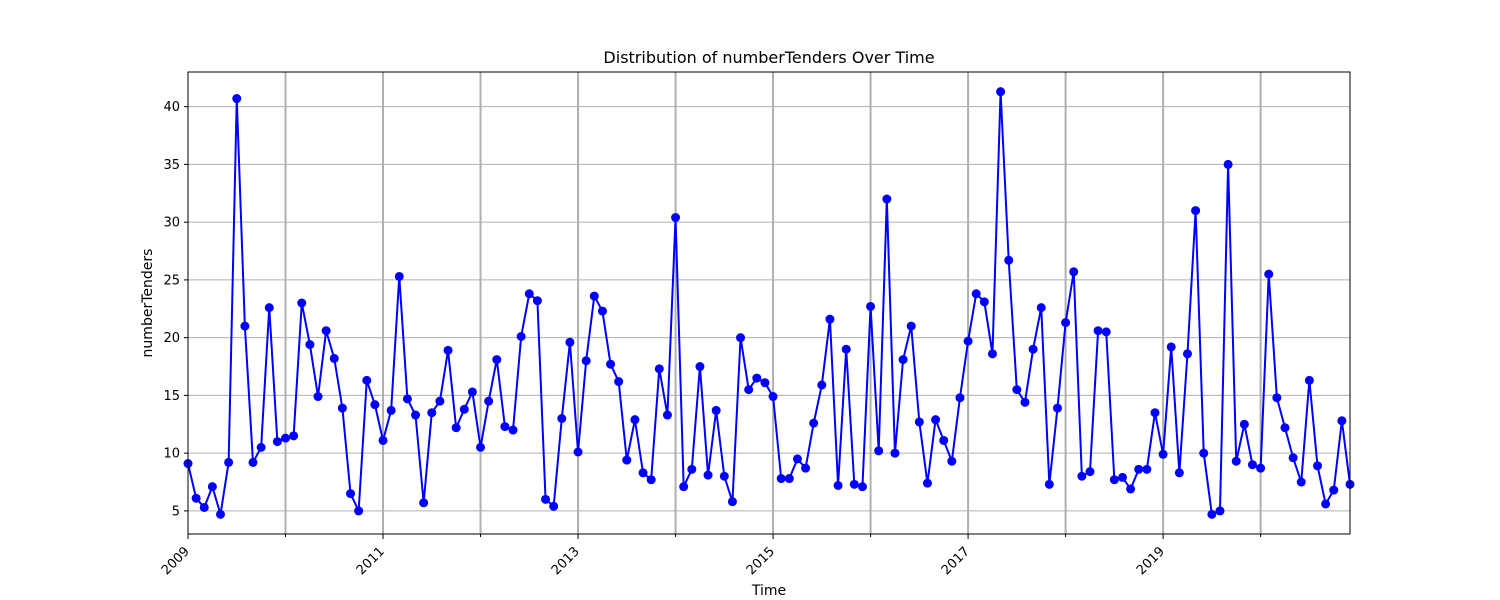 This screenshot has height=600, width=1500. What do you see at coordinates (171, 396) in the screenshot?
I see `y-tick-label: 15` at bounding box center [171, 396].